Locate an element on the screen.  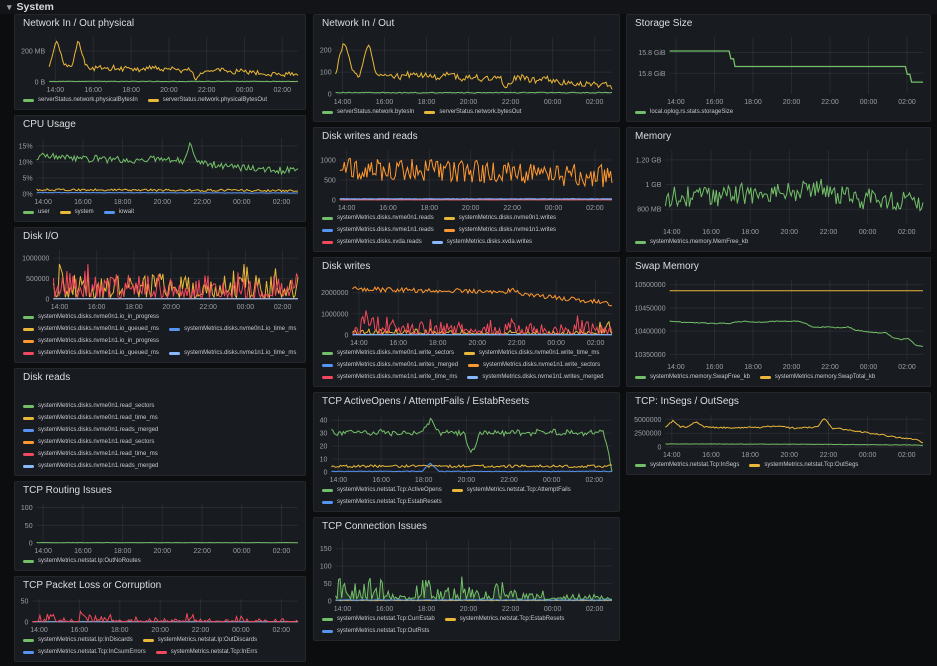
svg-text: 16:00 is located at coordinates (399, 343).